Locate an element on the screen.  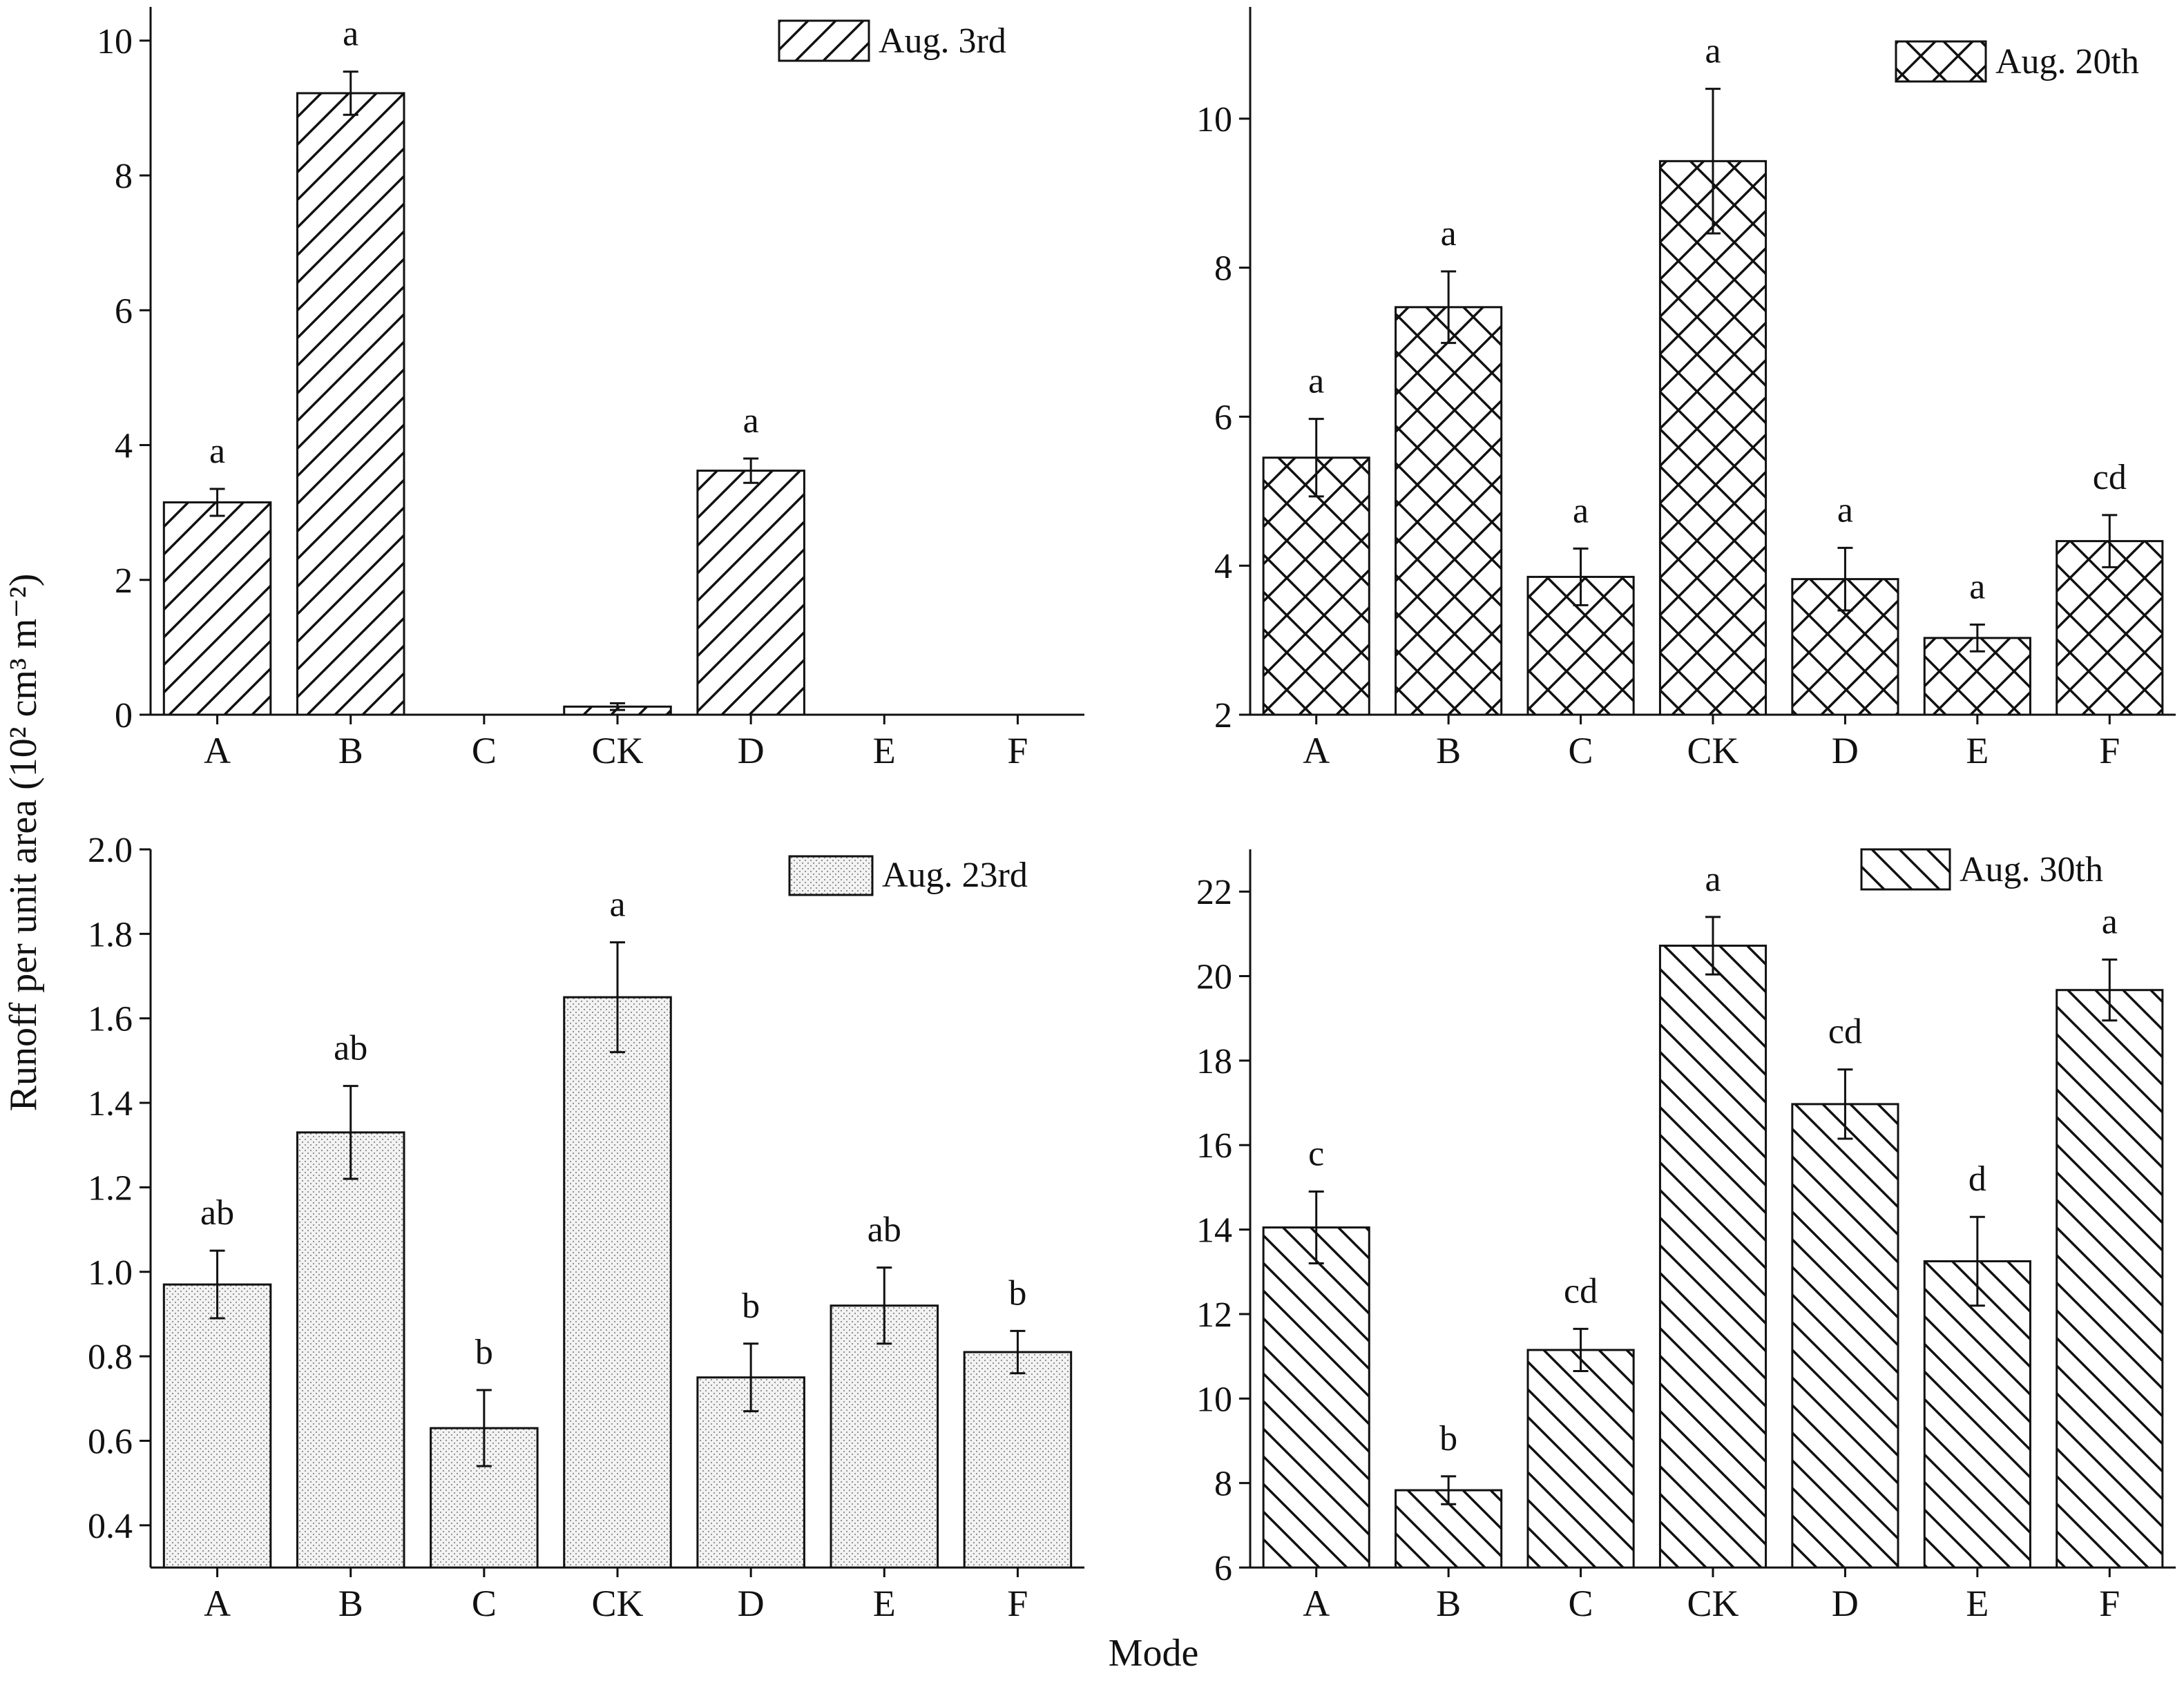
y-tick-label: 14 is located at coordinates (1214, 1231).